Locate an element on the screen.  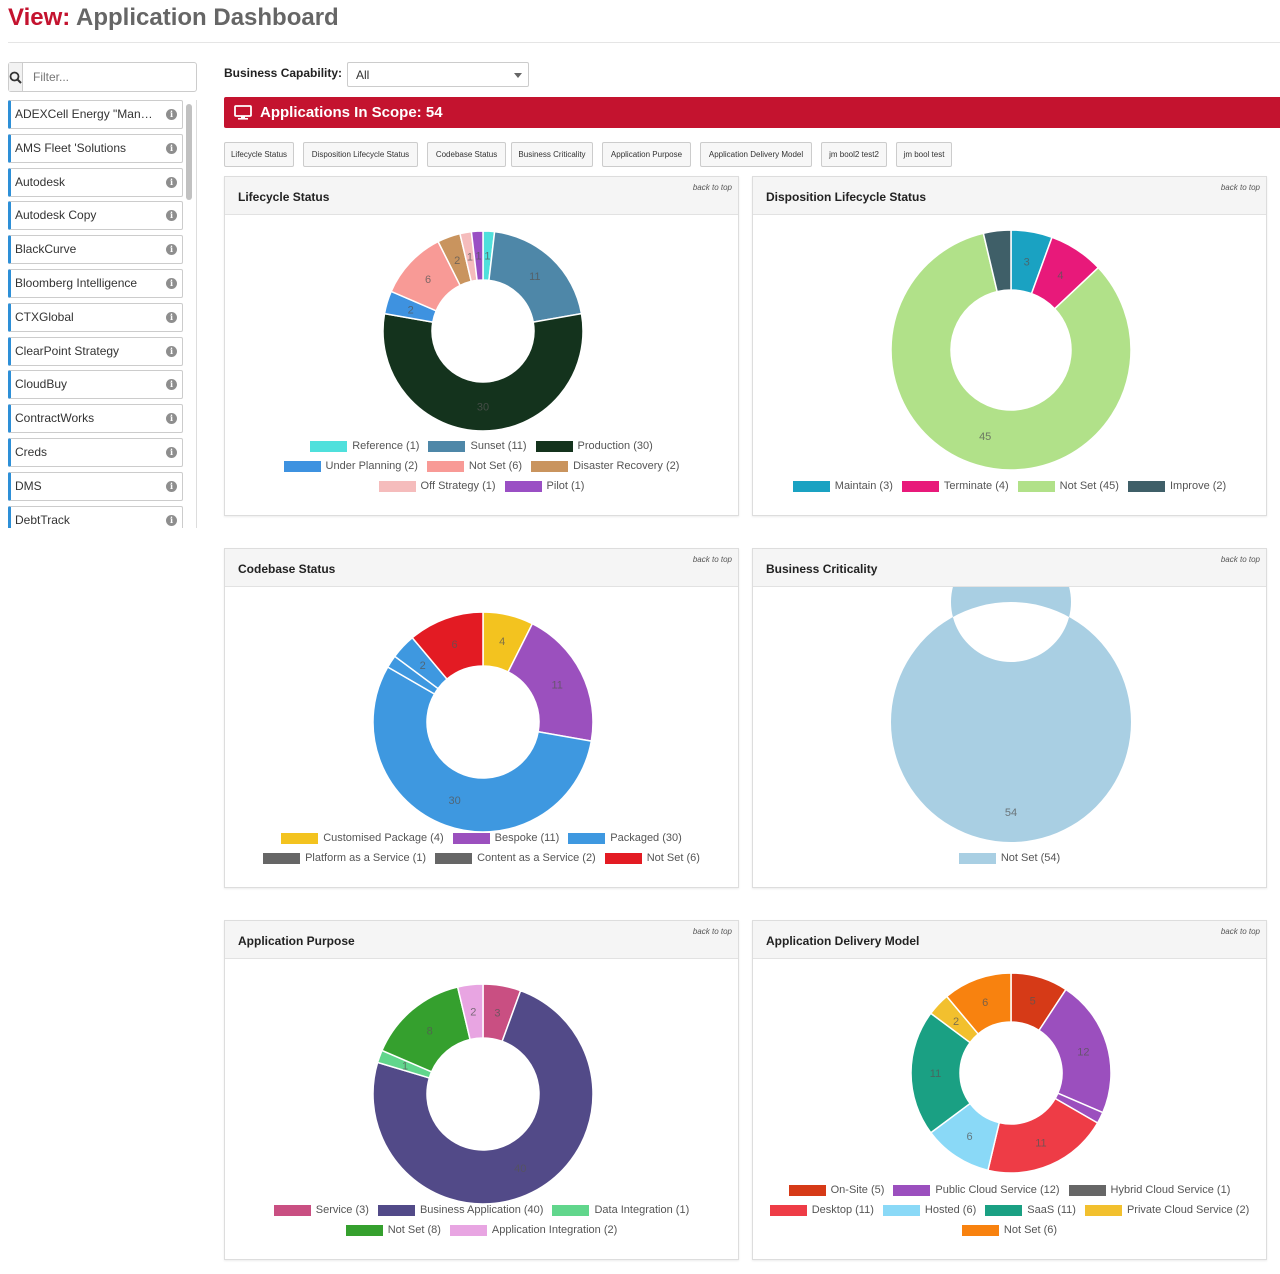
search-button is located at coordinates (16, 77).